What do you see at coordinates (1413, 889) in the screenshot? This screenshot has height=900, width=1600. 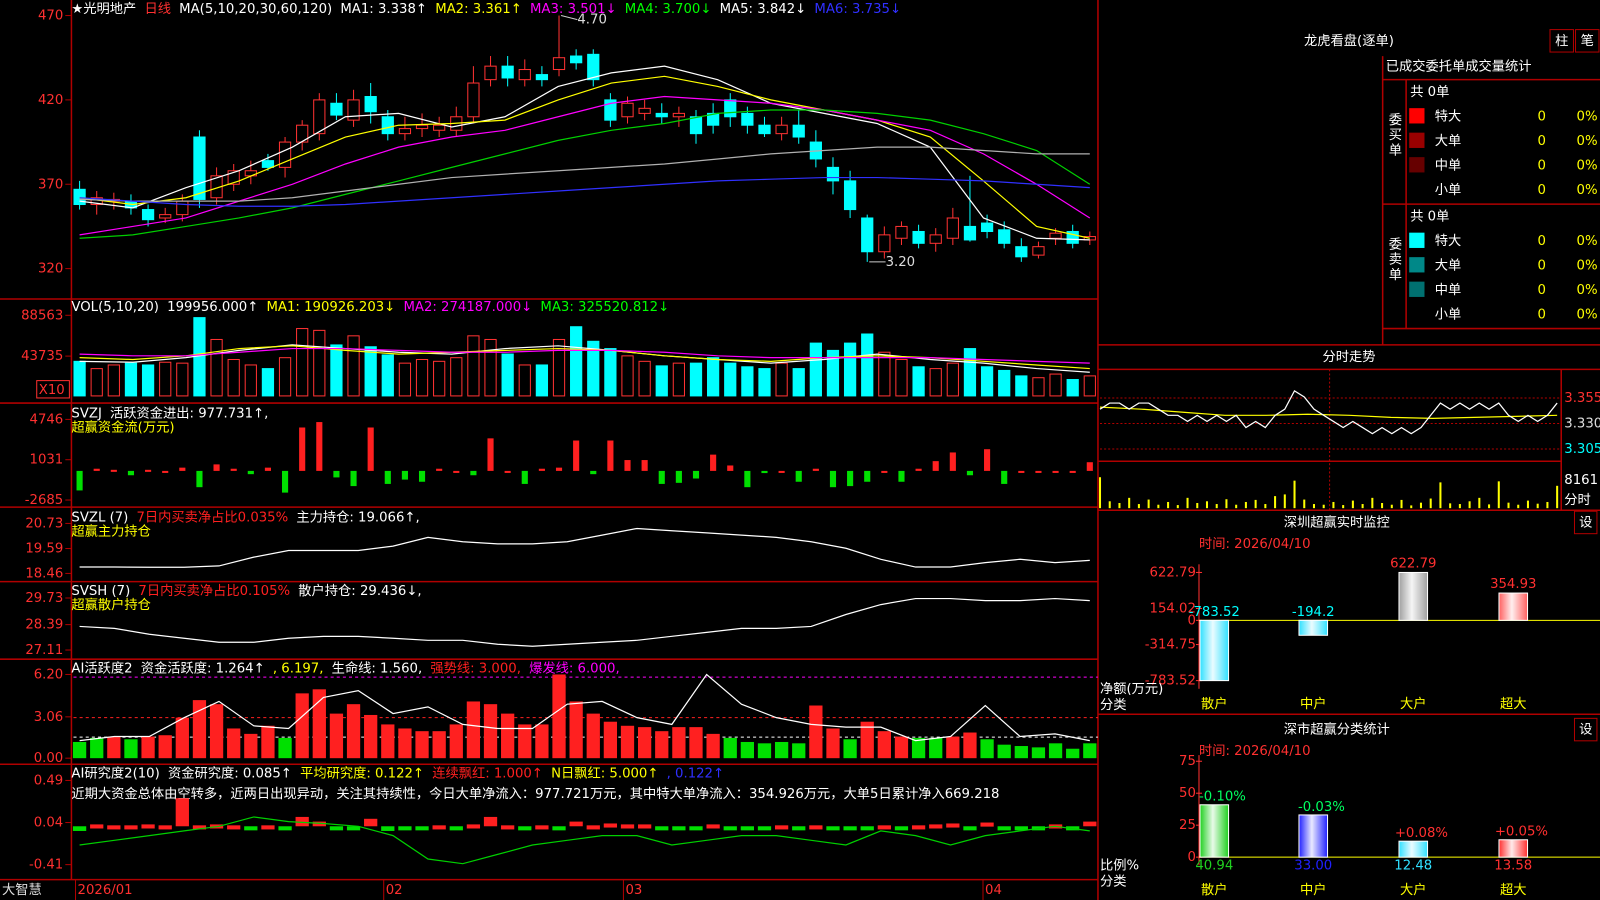 I see `category-label: 大户` at bounding box center [1413, 889].